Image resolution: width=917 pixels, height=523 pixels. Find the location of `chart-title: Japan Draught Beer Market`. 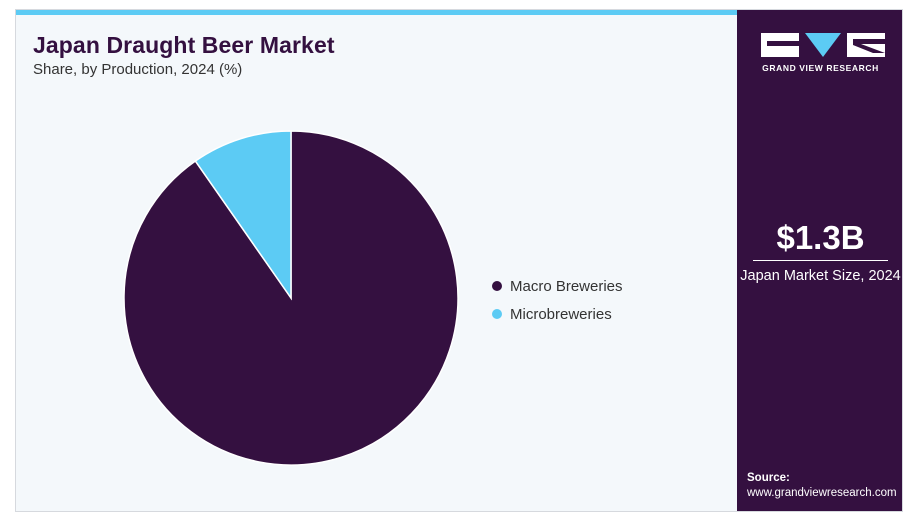

chart-title: Japan Draught Beer Market is located at coordinates (184, 45).